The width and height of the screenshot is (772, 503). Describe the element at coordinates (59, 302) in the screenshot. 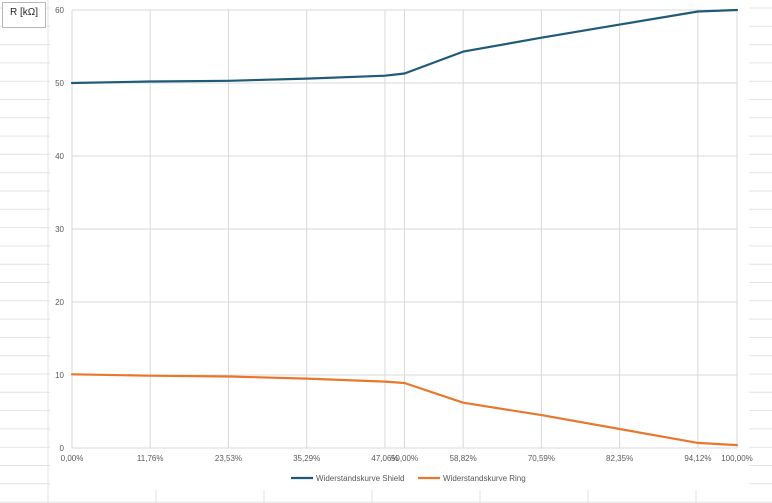

I see `y-tick-label: 20` at that location.